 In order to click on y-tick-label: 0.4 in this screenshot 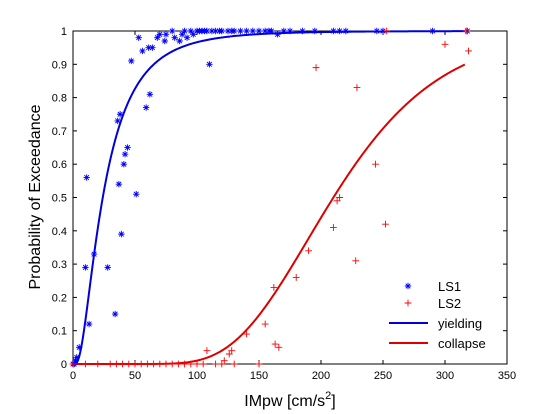, I will do `click(59, 232)`.